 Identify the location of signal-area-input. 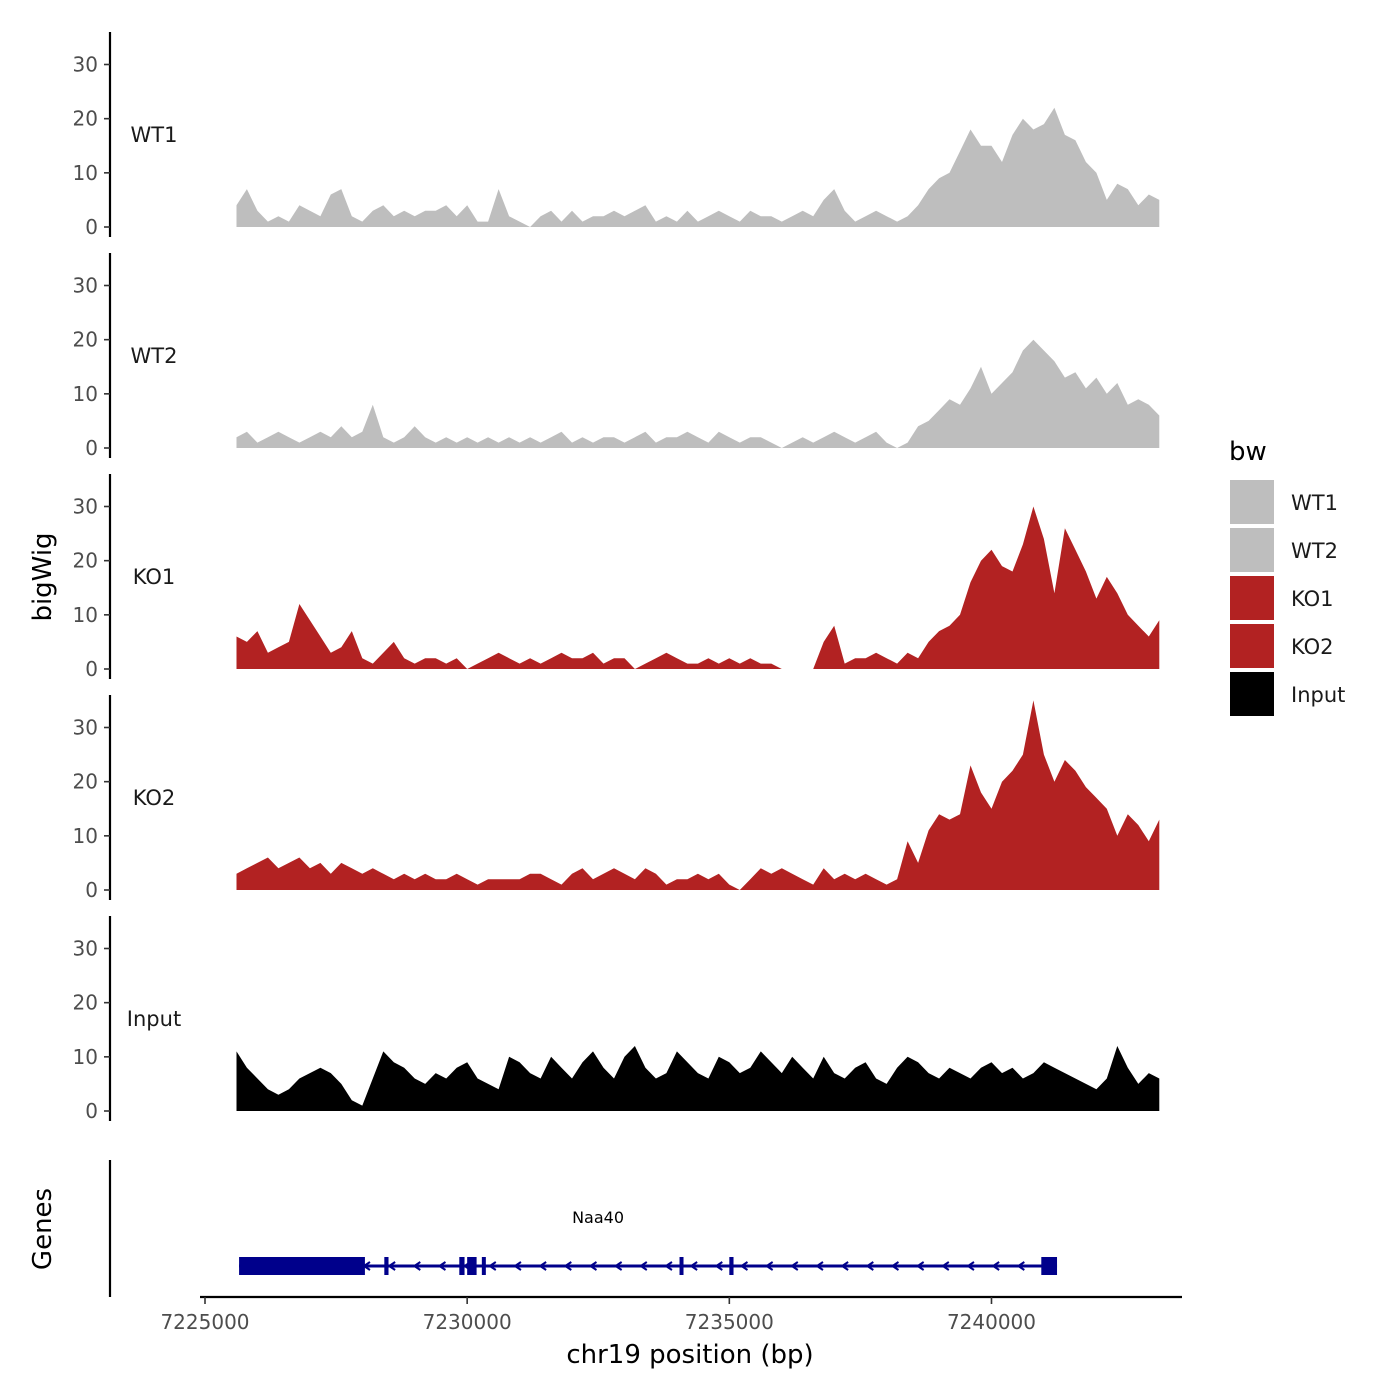
(698, 1078).